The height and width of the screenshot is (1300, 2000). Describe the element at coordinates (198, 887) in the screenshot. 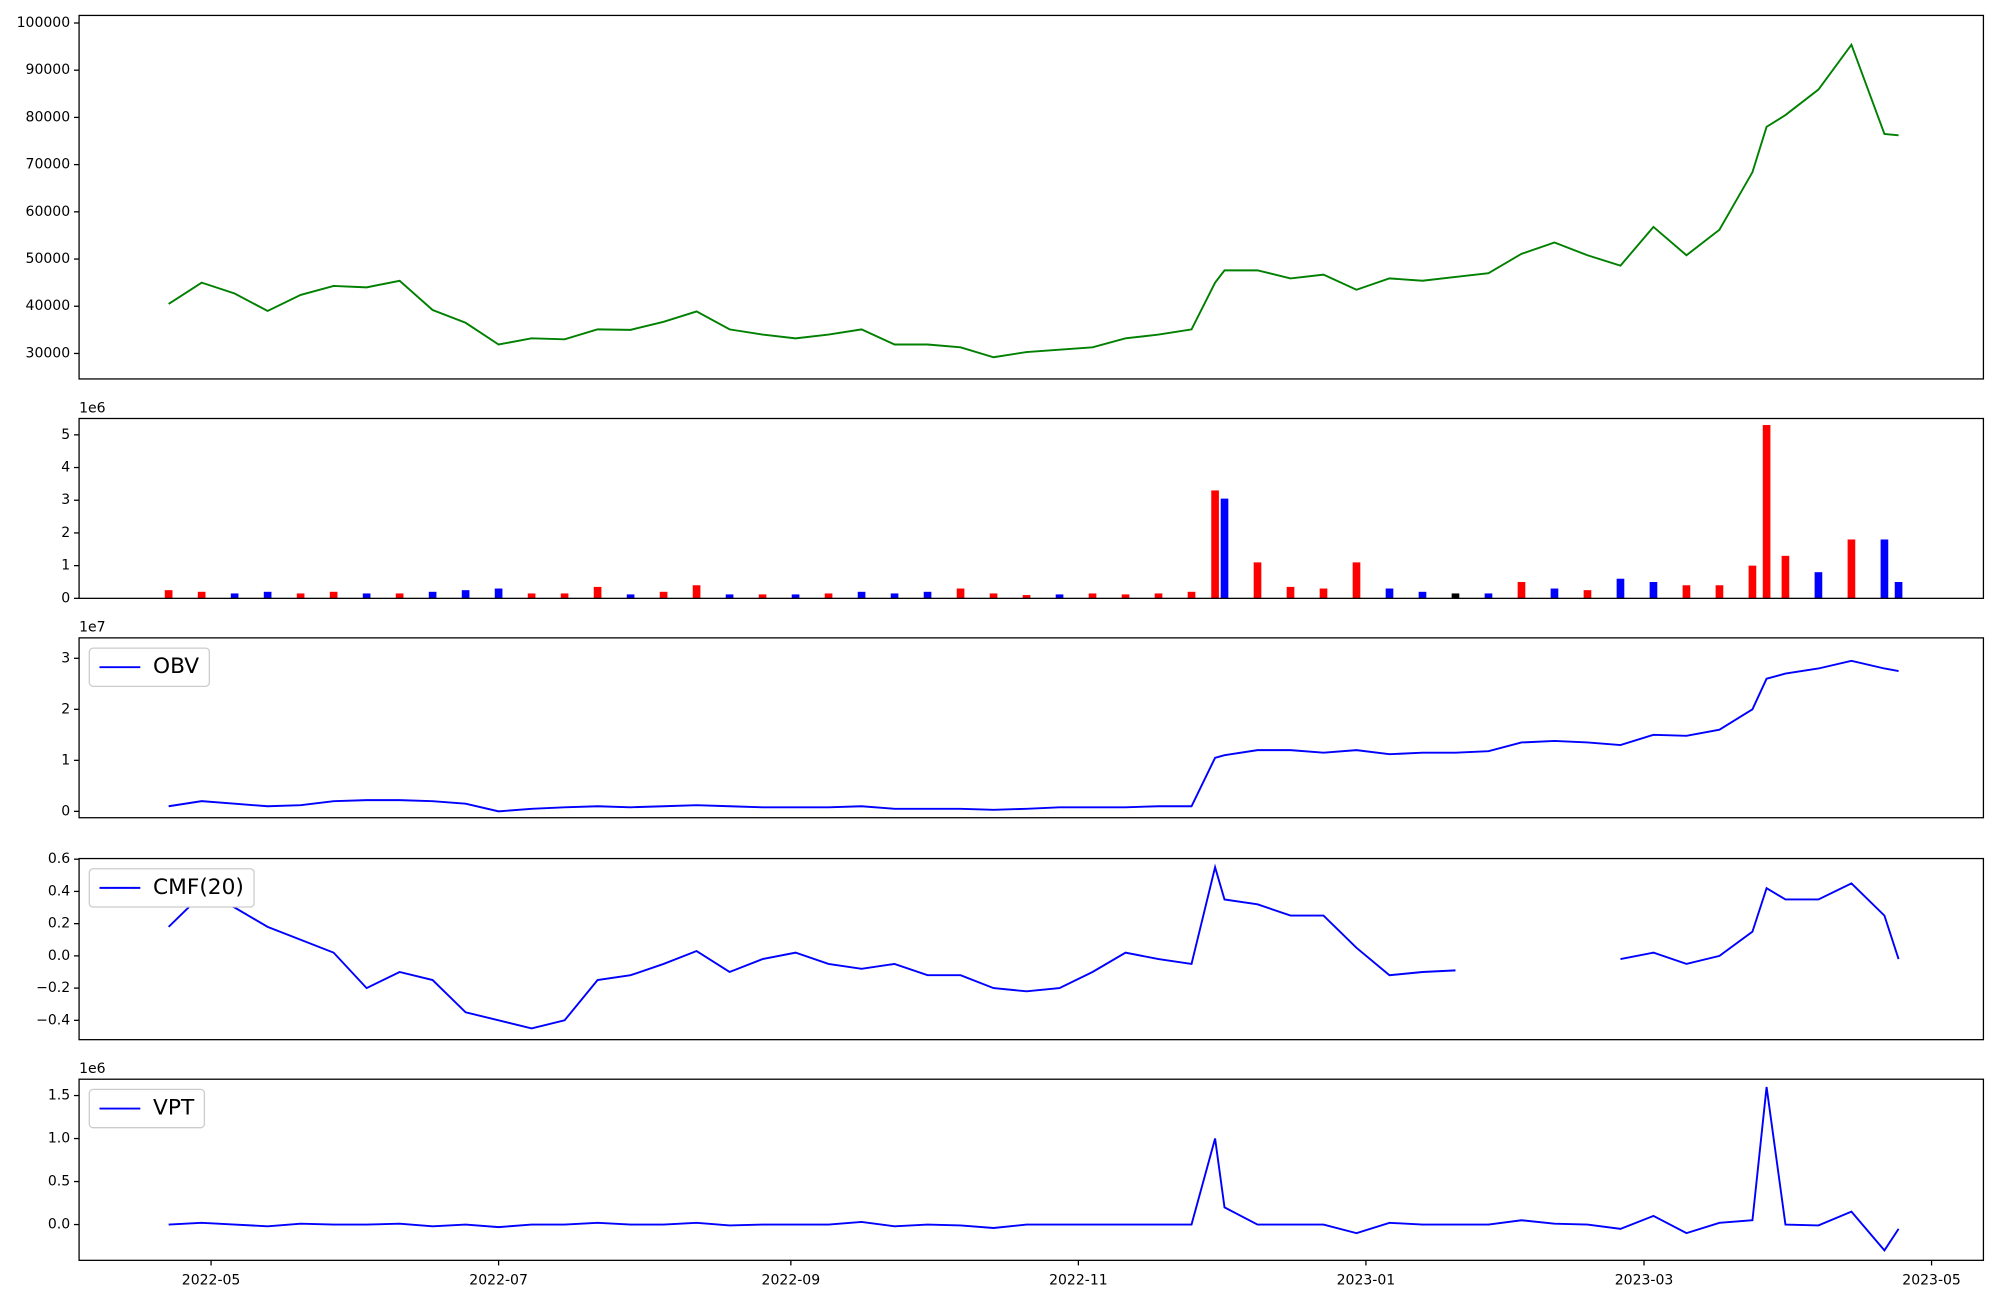

I see `legend-text: CMF(20)` at that location.